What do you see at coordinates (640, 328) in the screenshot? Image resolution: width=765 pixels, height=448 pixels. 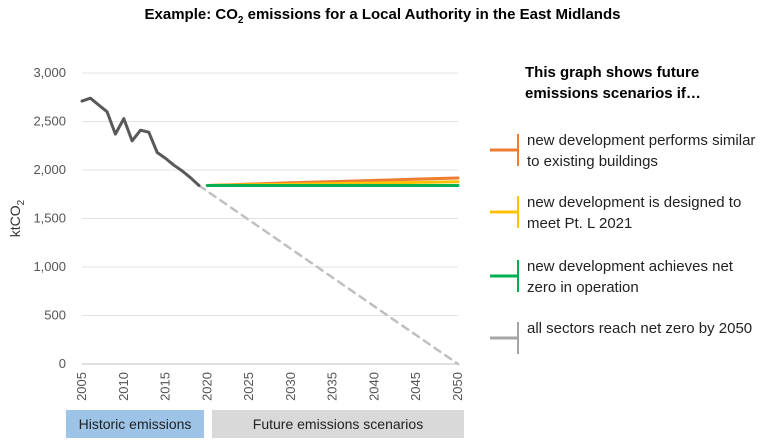 I see `legend-label-all-sectors-net-zero: all sectors reach net zero by 2050` at bounding box center [640, 328].